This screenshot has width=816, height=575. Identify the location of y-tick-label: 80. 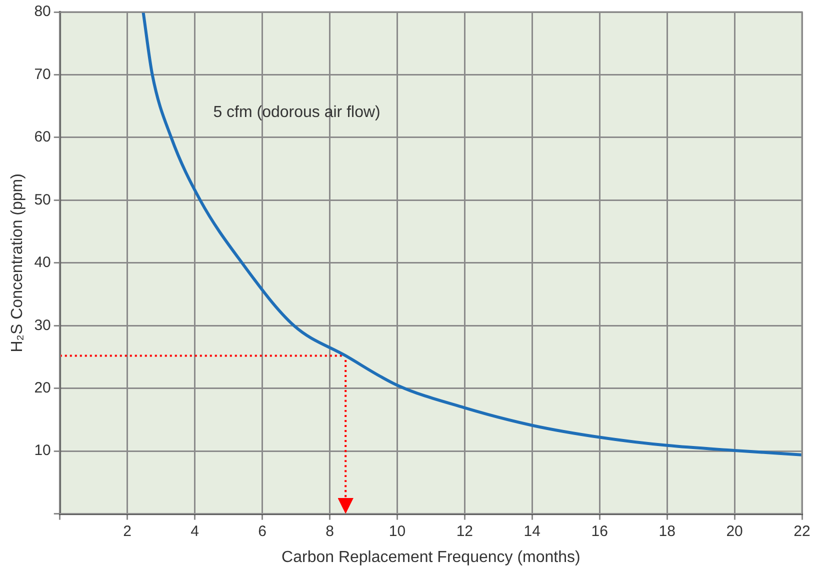
(42, 11).